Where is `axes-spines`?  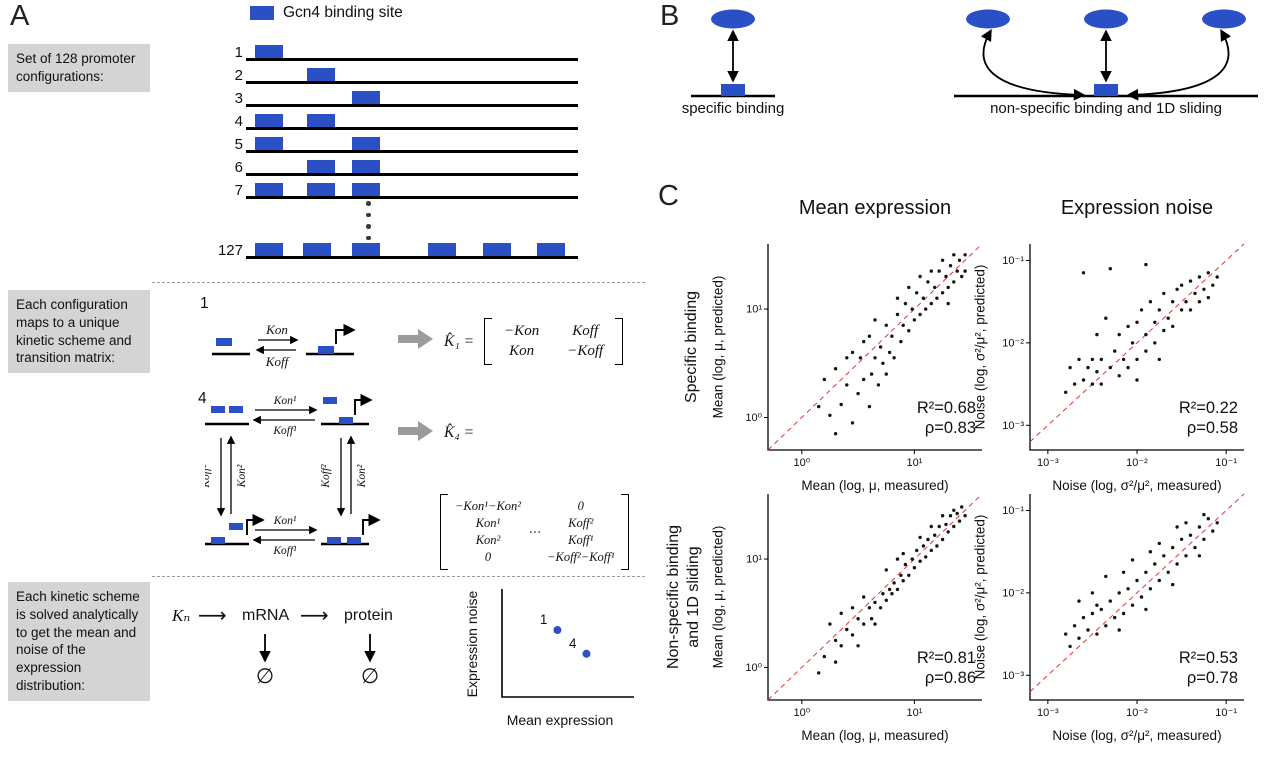
axes-spines is located at coordinates (1136, 597).